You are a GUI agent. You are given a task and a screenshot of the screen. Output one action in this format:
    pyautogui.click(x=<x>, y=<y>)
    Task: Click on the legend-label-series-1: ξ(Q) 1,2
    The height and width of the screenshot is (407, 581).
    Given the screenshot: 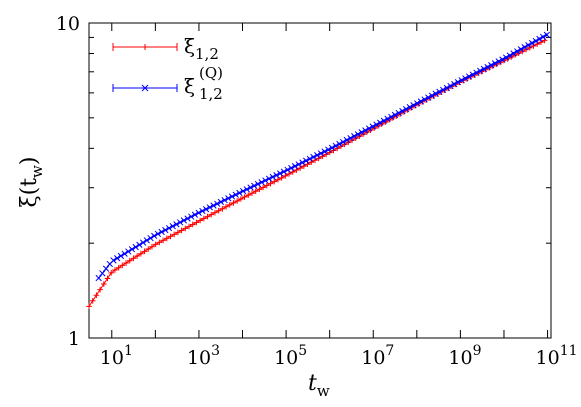 What is the action you would take?
    pyautogui.click(x=203, y=83)
    